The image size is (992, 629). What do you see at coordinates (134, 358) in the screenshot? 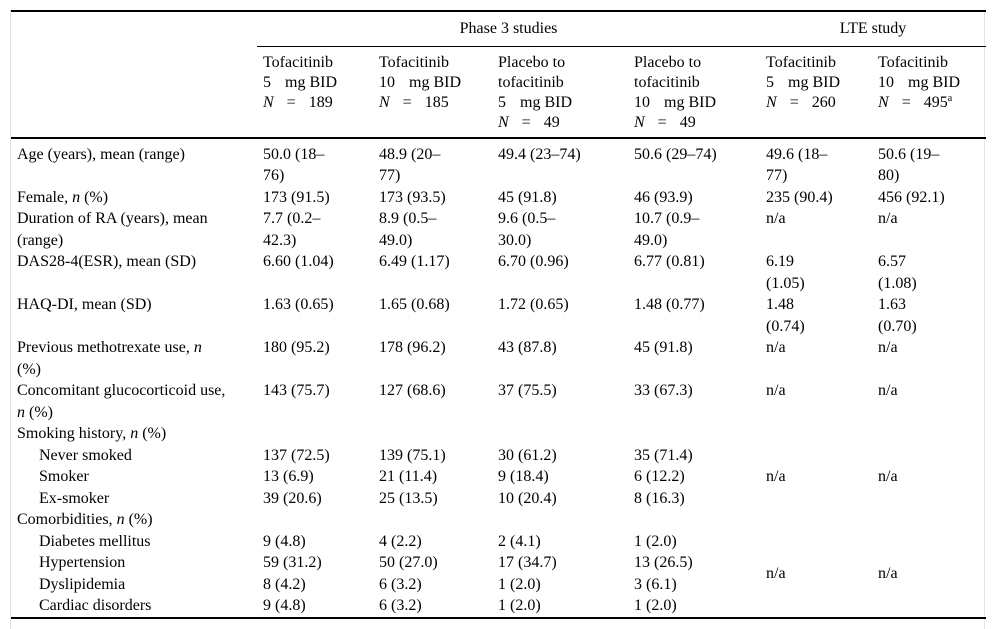
I see `row-label: Previous methotrexate use, n (%)` at bounding box center [134, 358].